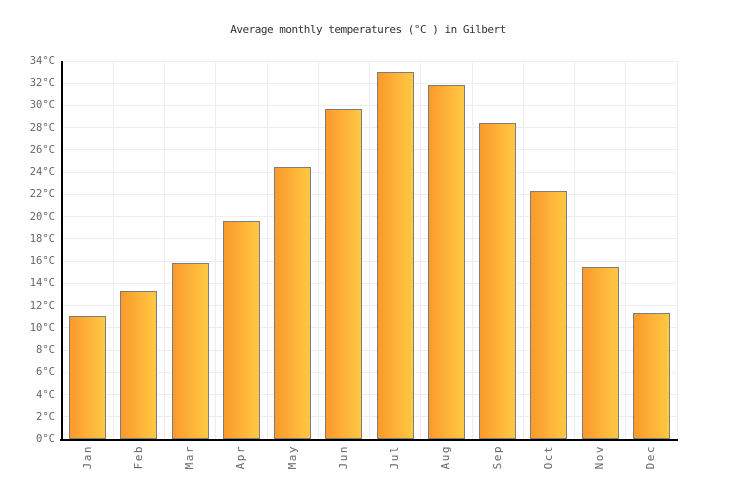 Image resolution: width=736 pixels, height=500 pixels. What do you see at coordinates (190, 351) in the screenshot?
I see `temp-bar-mar` at bounding box center [190, 351].